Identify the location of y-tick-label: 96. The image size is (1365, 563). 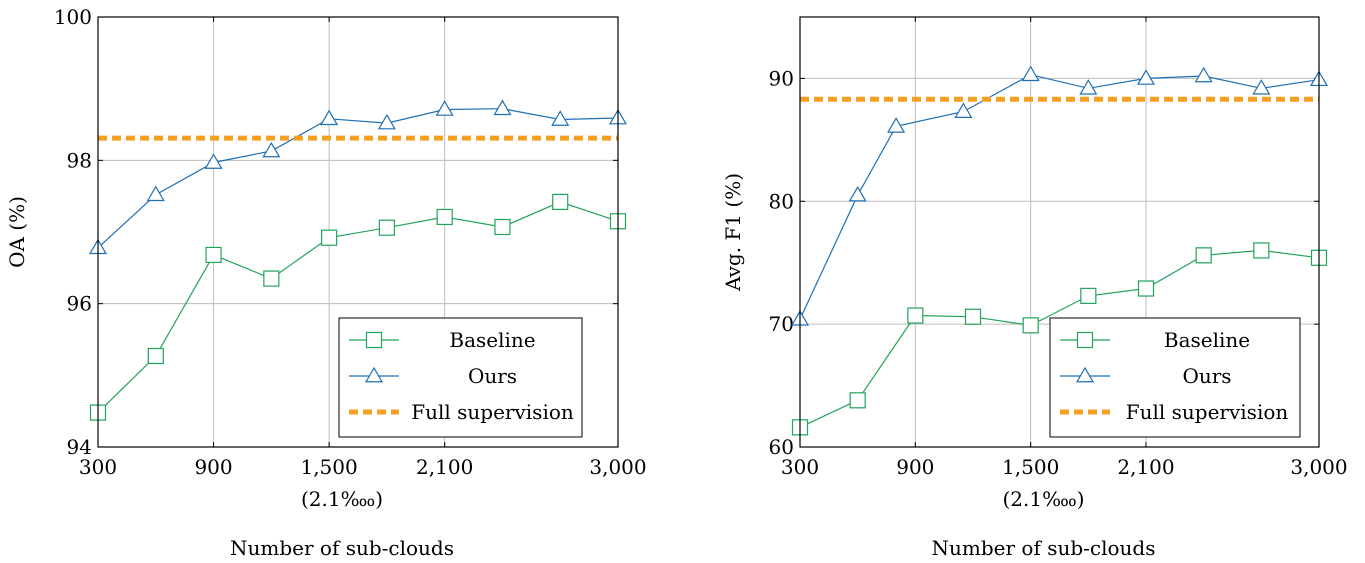
(79, 304).